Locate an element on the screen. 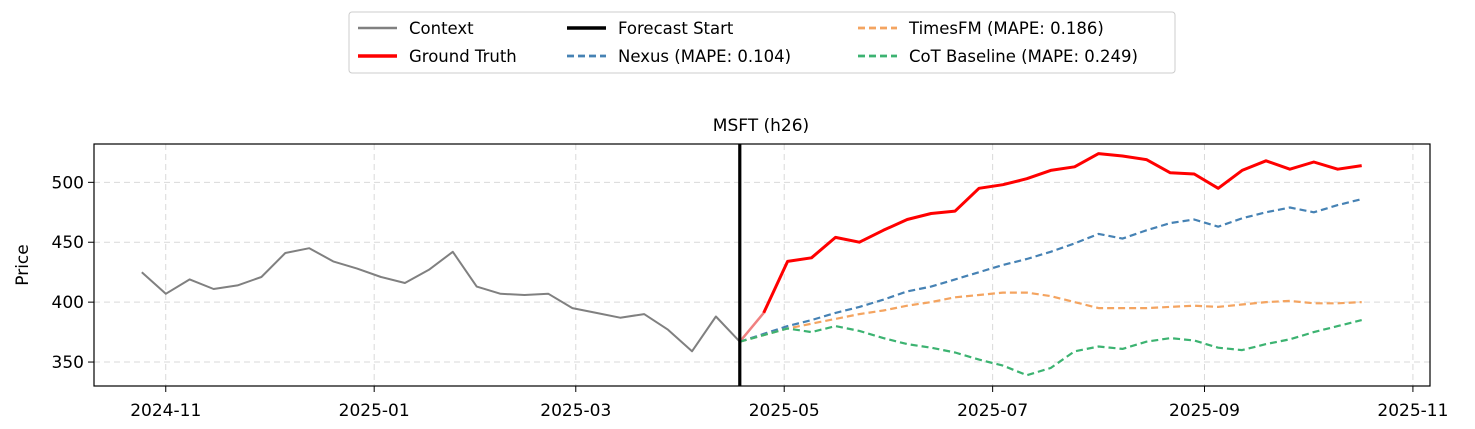  y-tick-label: 400 is located at coordinates (68, 303).